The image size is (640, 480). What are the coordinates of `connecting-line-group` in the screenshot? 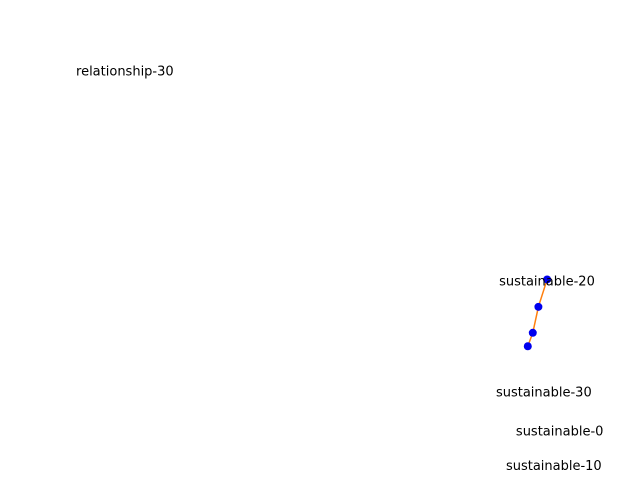 It's located at (537, 313).